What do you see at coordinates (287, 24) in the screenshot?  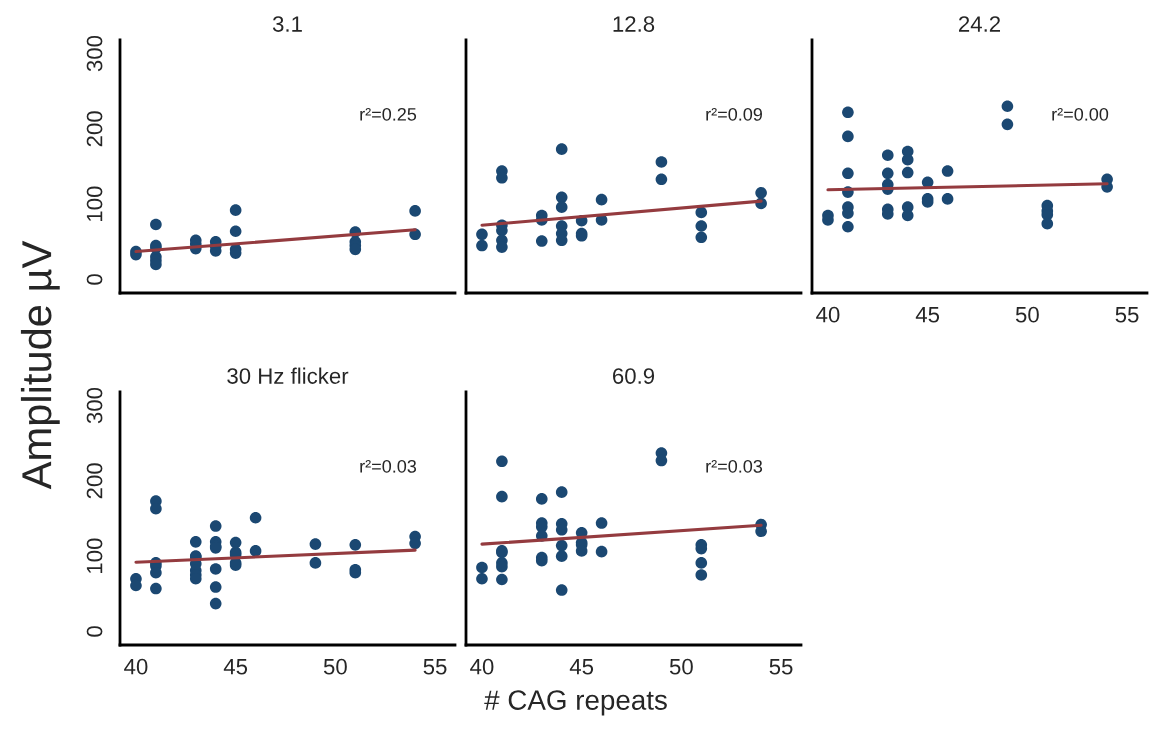 I see `chart-title: 3.1` at bounding box center [287, 24].